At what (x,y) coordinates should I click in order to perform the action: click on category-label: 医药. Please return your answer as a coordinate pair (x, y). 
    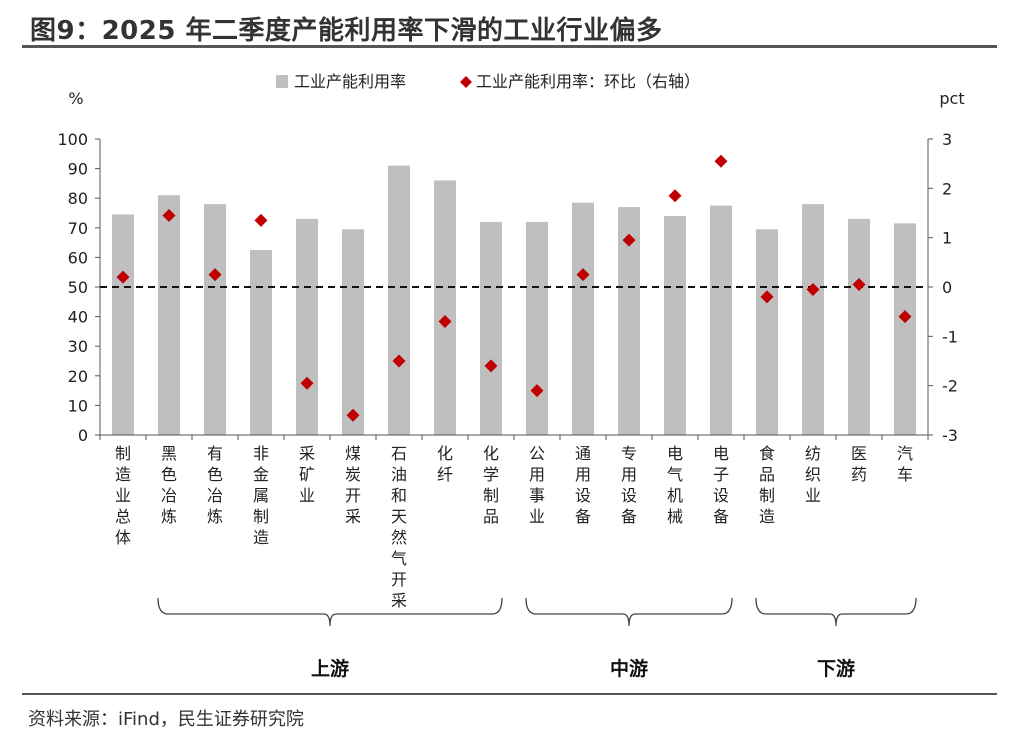
    Looking at the image, I should click on (859, 464).